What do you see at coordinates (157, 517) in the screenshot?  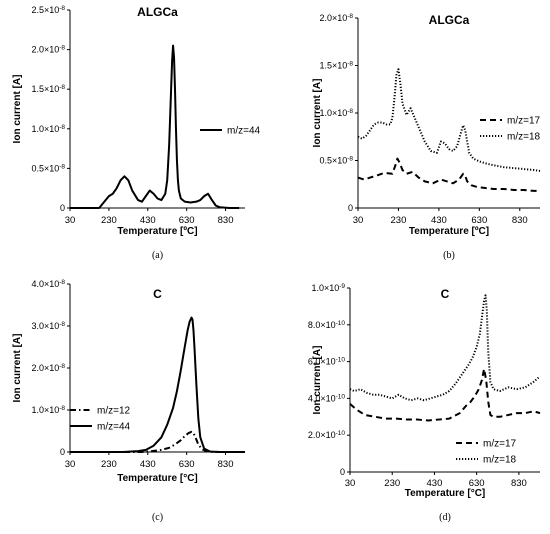 I see `panel-caption: (c)` at bounding box center [157, 517].